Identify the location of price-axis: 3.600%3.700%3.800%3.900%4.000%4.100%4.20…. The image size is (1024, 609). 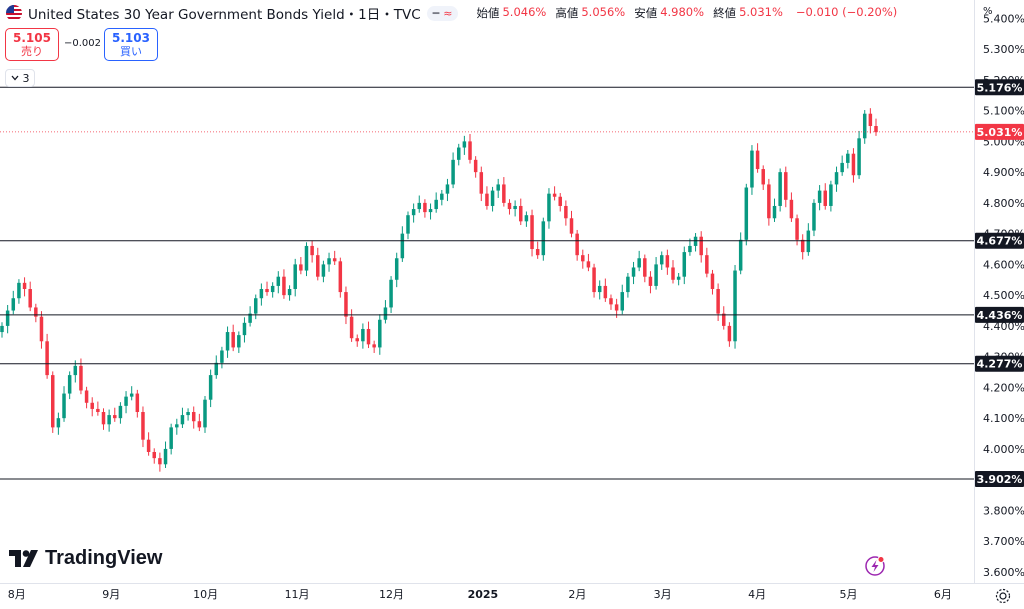
(1003, 295).